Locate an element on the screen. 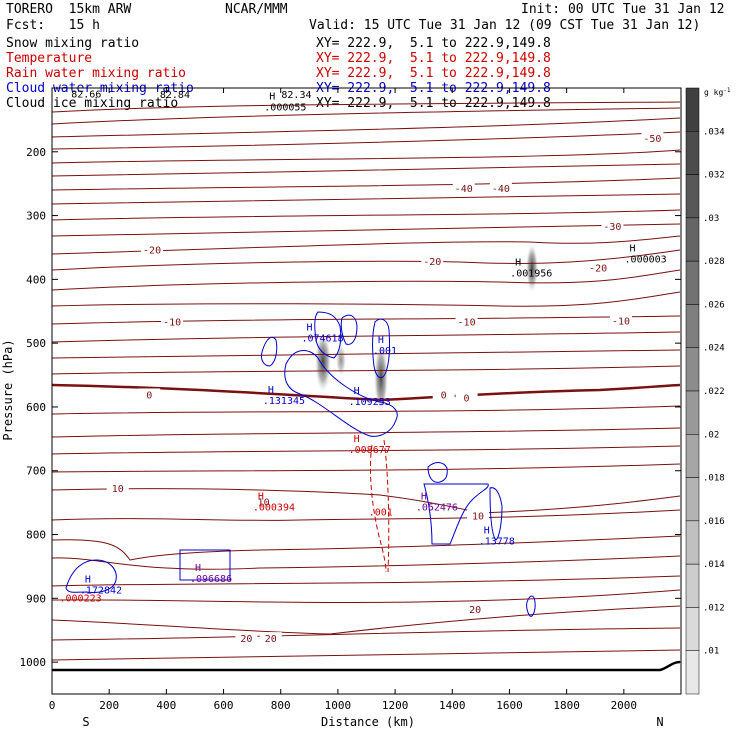 This screenshot has width=740, height=740. x-tick-label: 2000 is located at coordinates (624, 705).